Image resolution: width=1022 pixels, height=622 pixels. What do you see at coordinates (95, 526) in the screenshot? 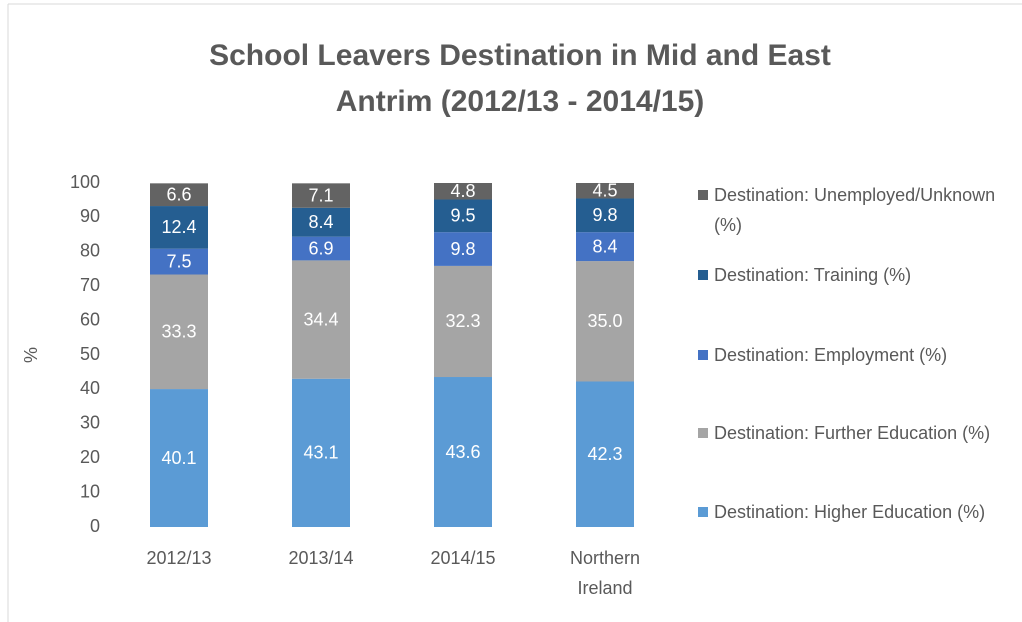
I see `y-tick-label: 0` at bounding box center [95, 526].